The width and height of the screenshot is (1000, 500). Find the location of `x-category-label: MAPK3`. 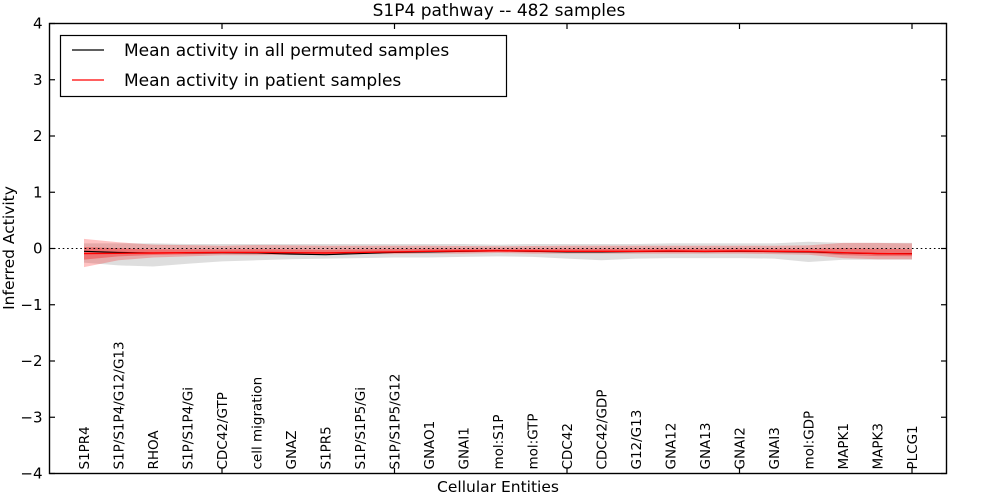

x-category-label: MAPK3 is located at coordinates (878, 446).